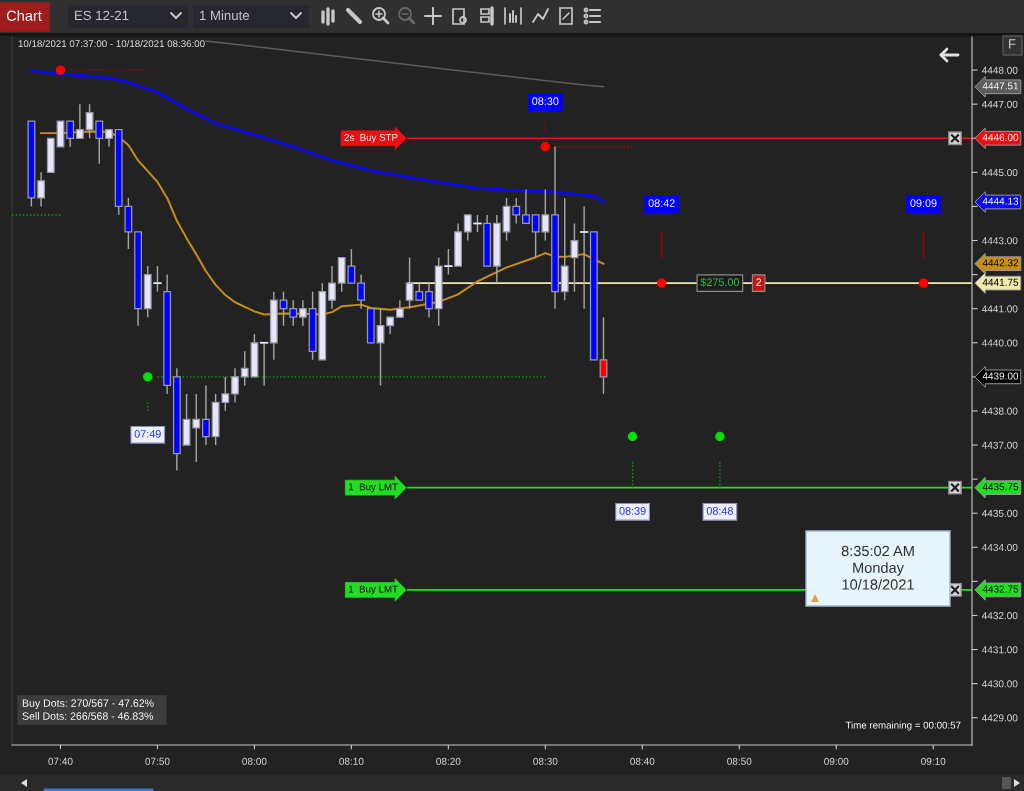 This screenshot has height=791, width=1024. I want to click on annotation: Buy Dots: 270/567 - 47.62%, so click(88, 704).